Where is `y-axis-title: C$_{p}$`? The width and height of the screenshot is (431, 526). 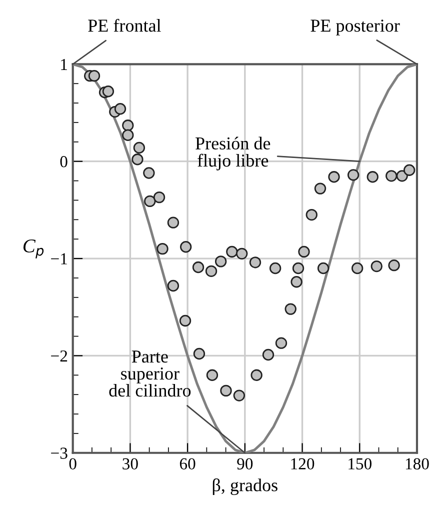 y-axis-title: C$_{p}$ is located at coordinates (33, 248).